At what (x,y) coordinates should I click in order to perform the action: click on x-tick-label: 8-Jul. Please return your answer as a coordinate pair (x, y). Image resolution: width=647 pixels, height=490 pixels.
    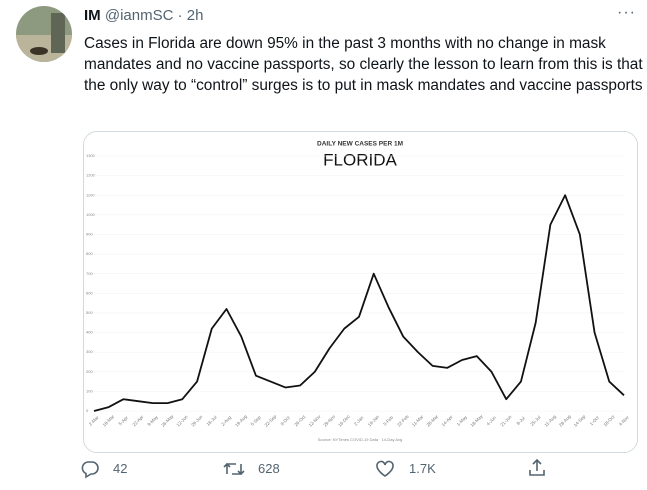
    Looking at the image, I should click on (521, 421).